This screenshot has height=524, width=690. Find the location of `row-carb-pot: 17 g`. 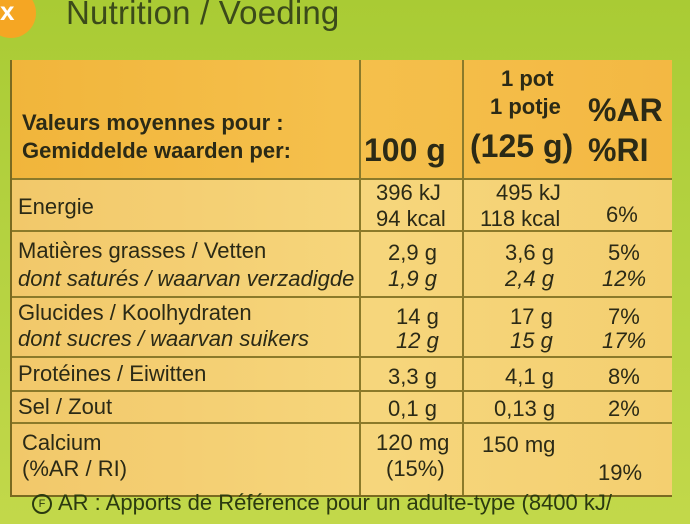

row-carb-pot: 17 g is located at coordinates (531, 316).